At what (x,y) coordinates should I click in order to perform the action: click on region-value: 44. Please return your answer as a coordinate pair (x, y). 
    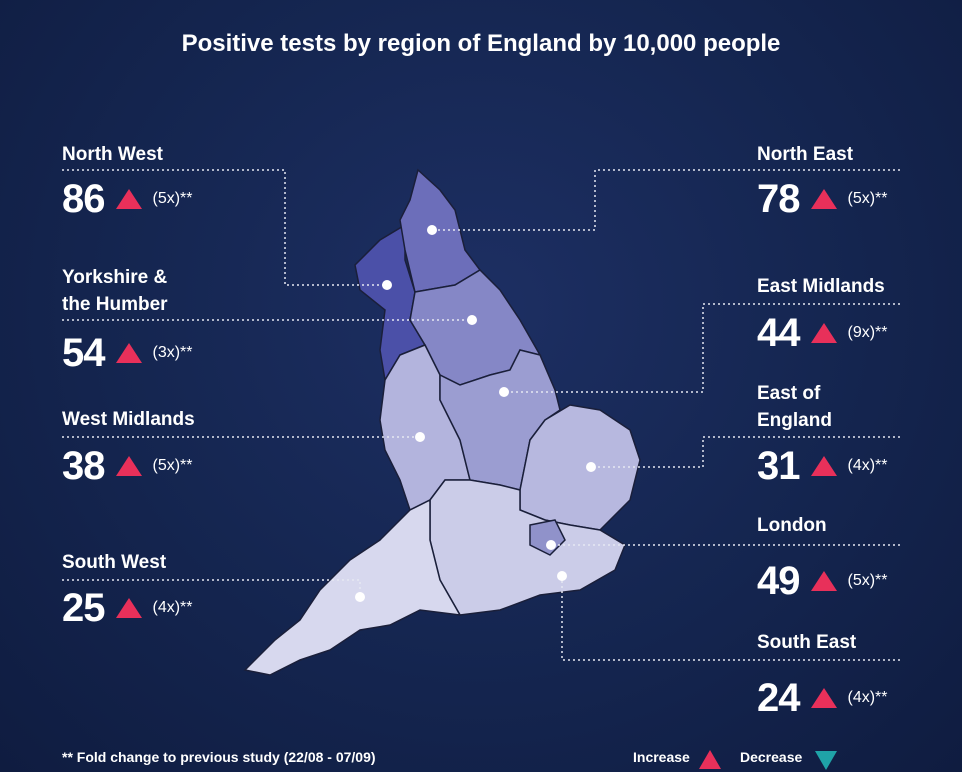
    Looking at the image, I should click on (778, 332).